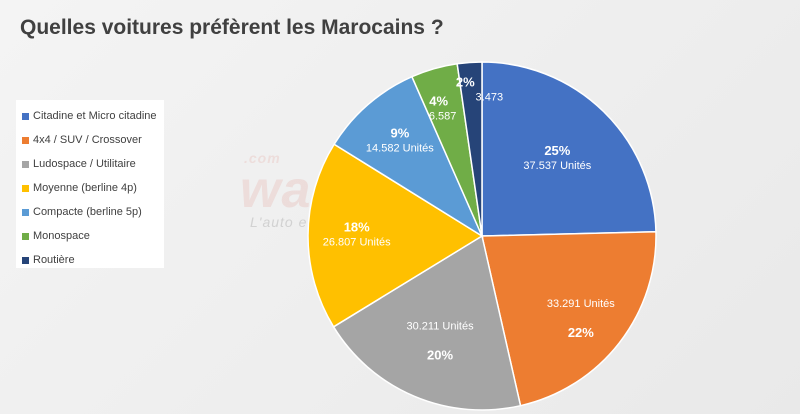 Image resolution: width=800 pixels, height=414 pixels. Describe the element at coordinates (438, 101) in the screenshot. I see `pie-percent-label-monospace: 4%` at that location.